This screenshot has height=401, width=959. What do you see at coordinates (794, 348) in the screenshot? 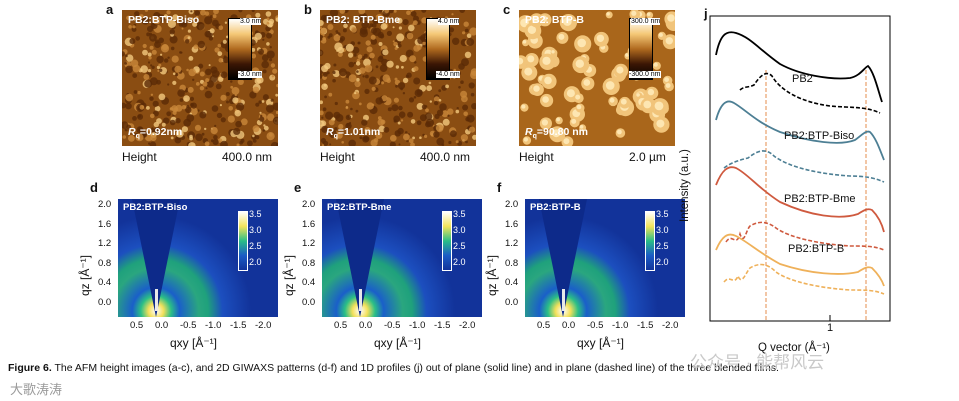
I see `profile-xlabel: Q vector (Å⁻¹)` at bounding box center [794, 348].